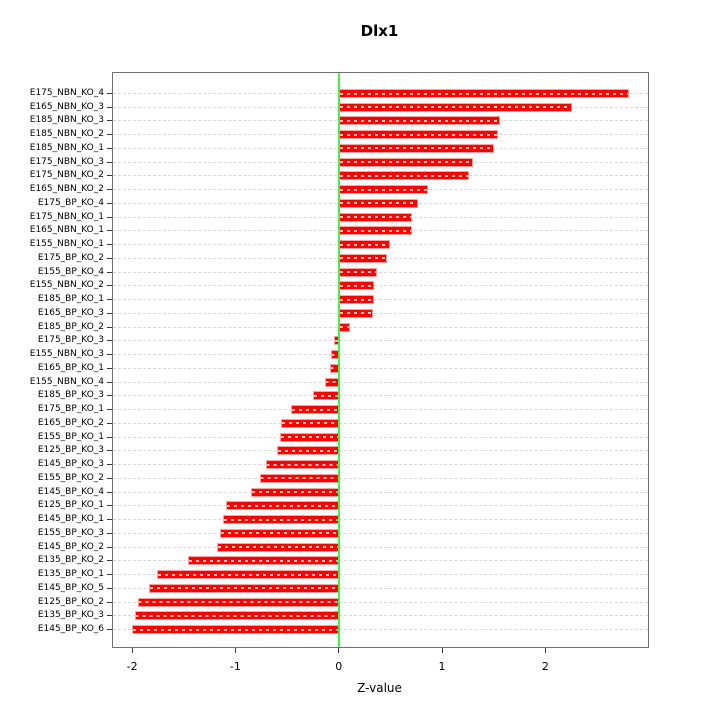  Describe the element at coordinates (70, 629) in the screenshot. I see `y-axis-label: E145_BP_KO_6` at that location.